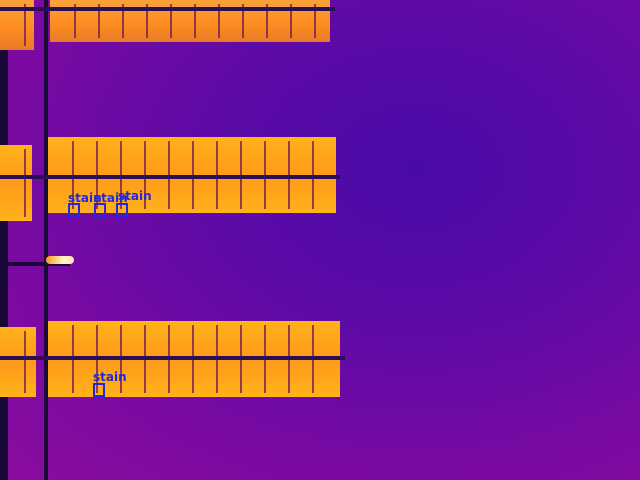 This screenshot has height=480, width=640. What do you see at coordinates (39, 264) in the screenshot?
I see `junction-bar` at bounding box center [39, 264].